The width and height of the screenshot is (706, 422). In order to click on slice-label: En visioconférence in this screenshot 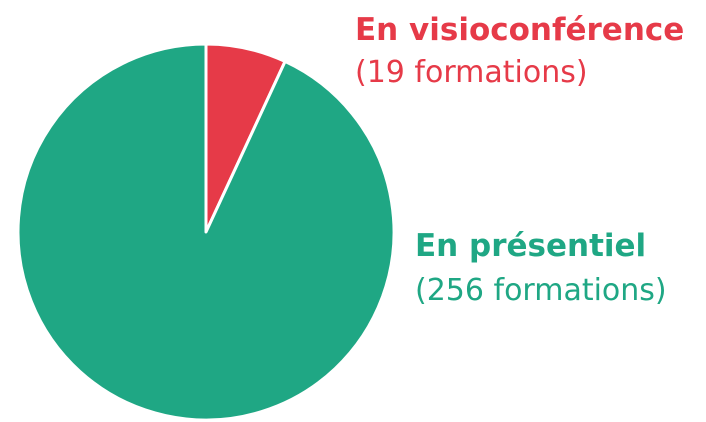, I will do `click(519, 30)`.